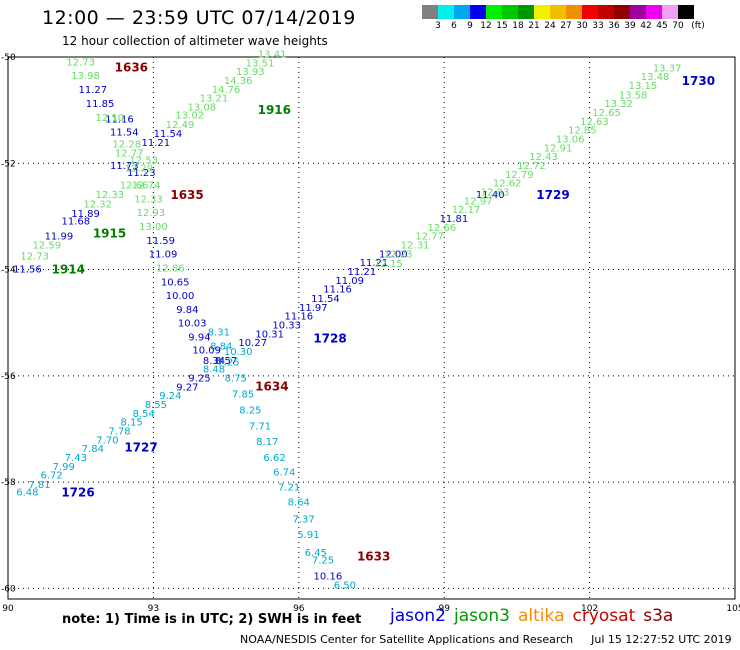 This screenshot has width=740, height=650. What do you see at coordinates (80, 62) in the screenshot?
I see `wave-height-point: 12.73` at bounding box center [80, 62].